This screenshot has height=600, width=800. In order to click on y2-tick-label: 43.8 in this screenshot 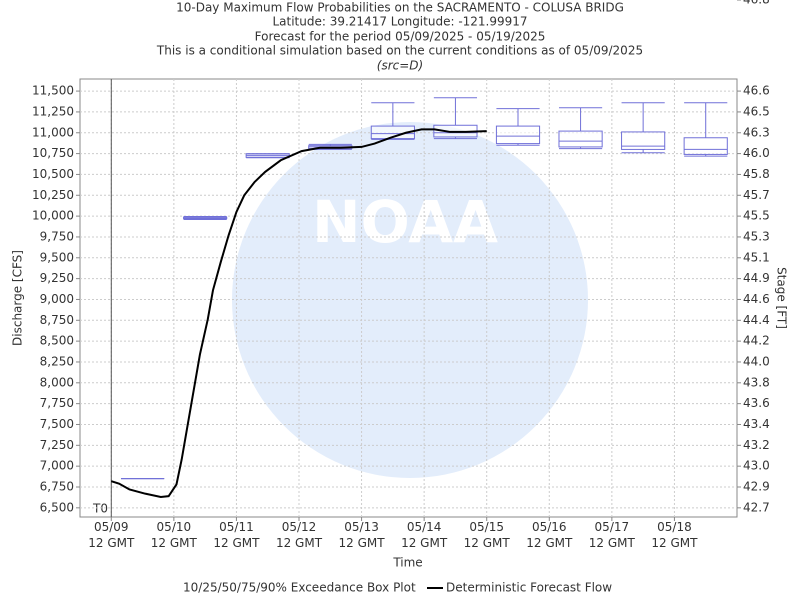, I will do `click(756, 382)`.